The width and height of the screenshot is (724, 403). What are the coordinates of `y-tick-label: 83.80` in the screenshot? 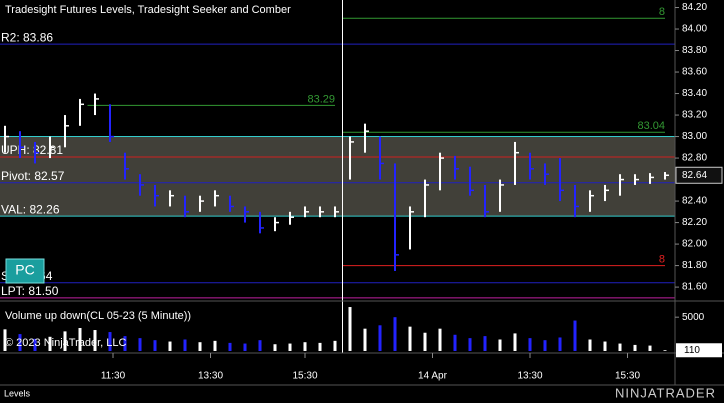 It's located at (694, 50).